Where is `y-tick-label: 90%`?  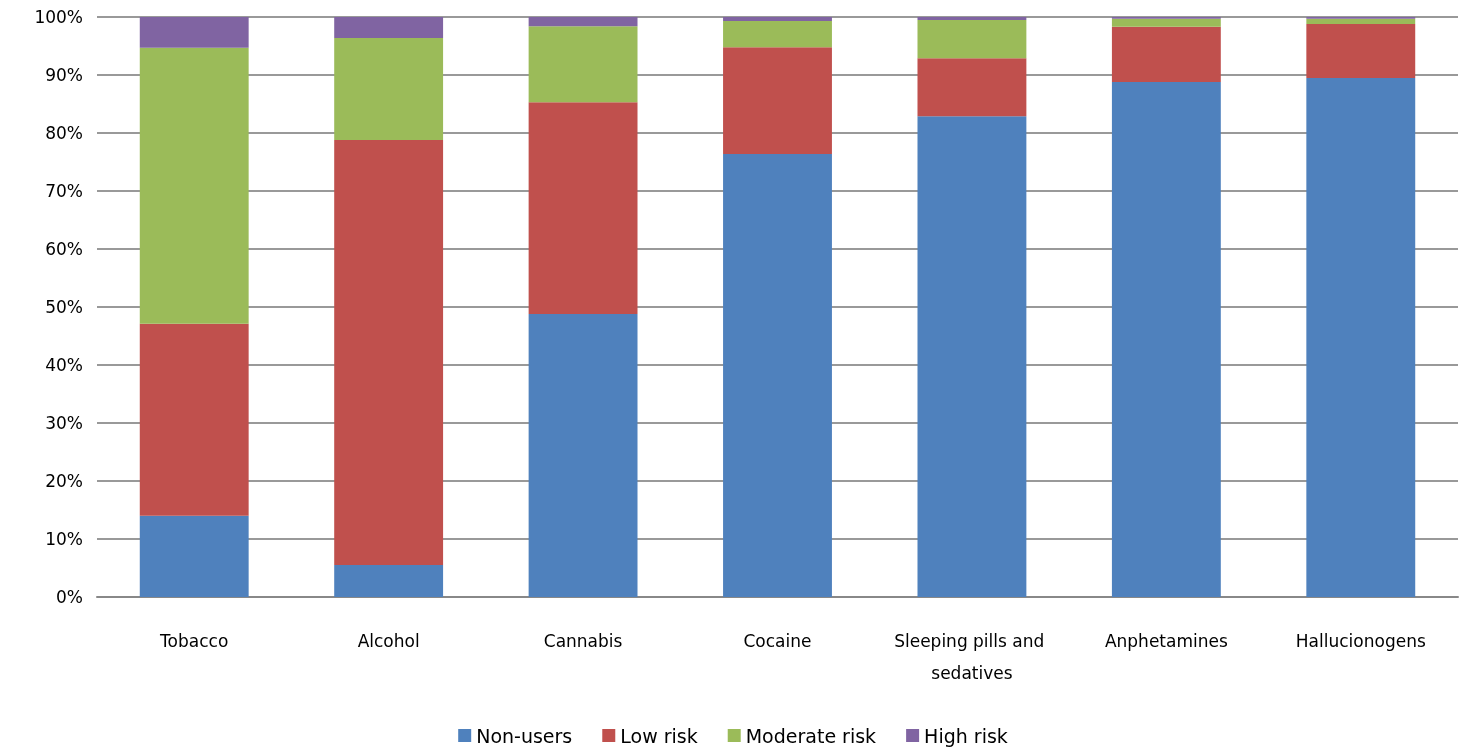 y-tick-label: 90% is located at coordinates (64, 75).